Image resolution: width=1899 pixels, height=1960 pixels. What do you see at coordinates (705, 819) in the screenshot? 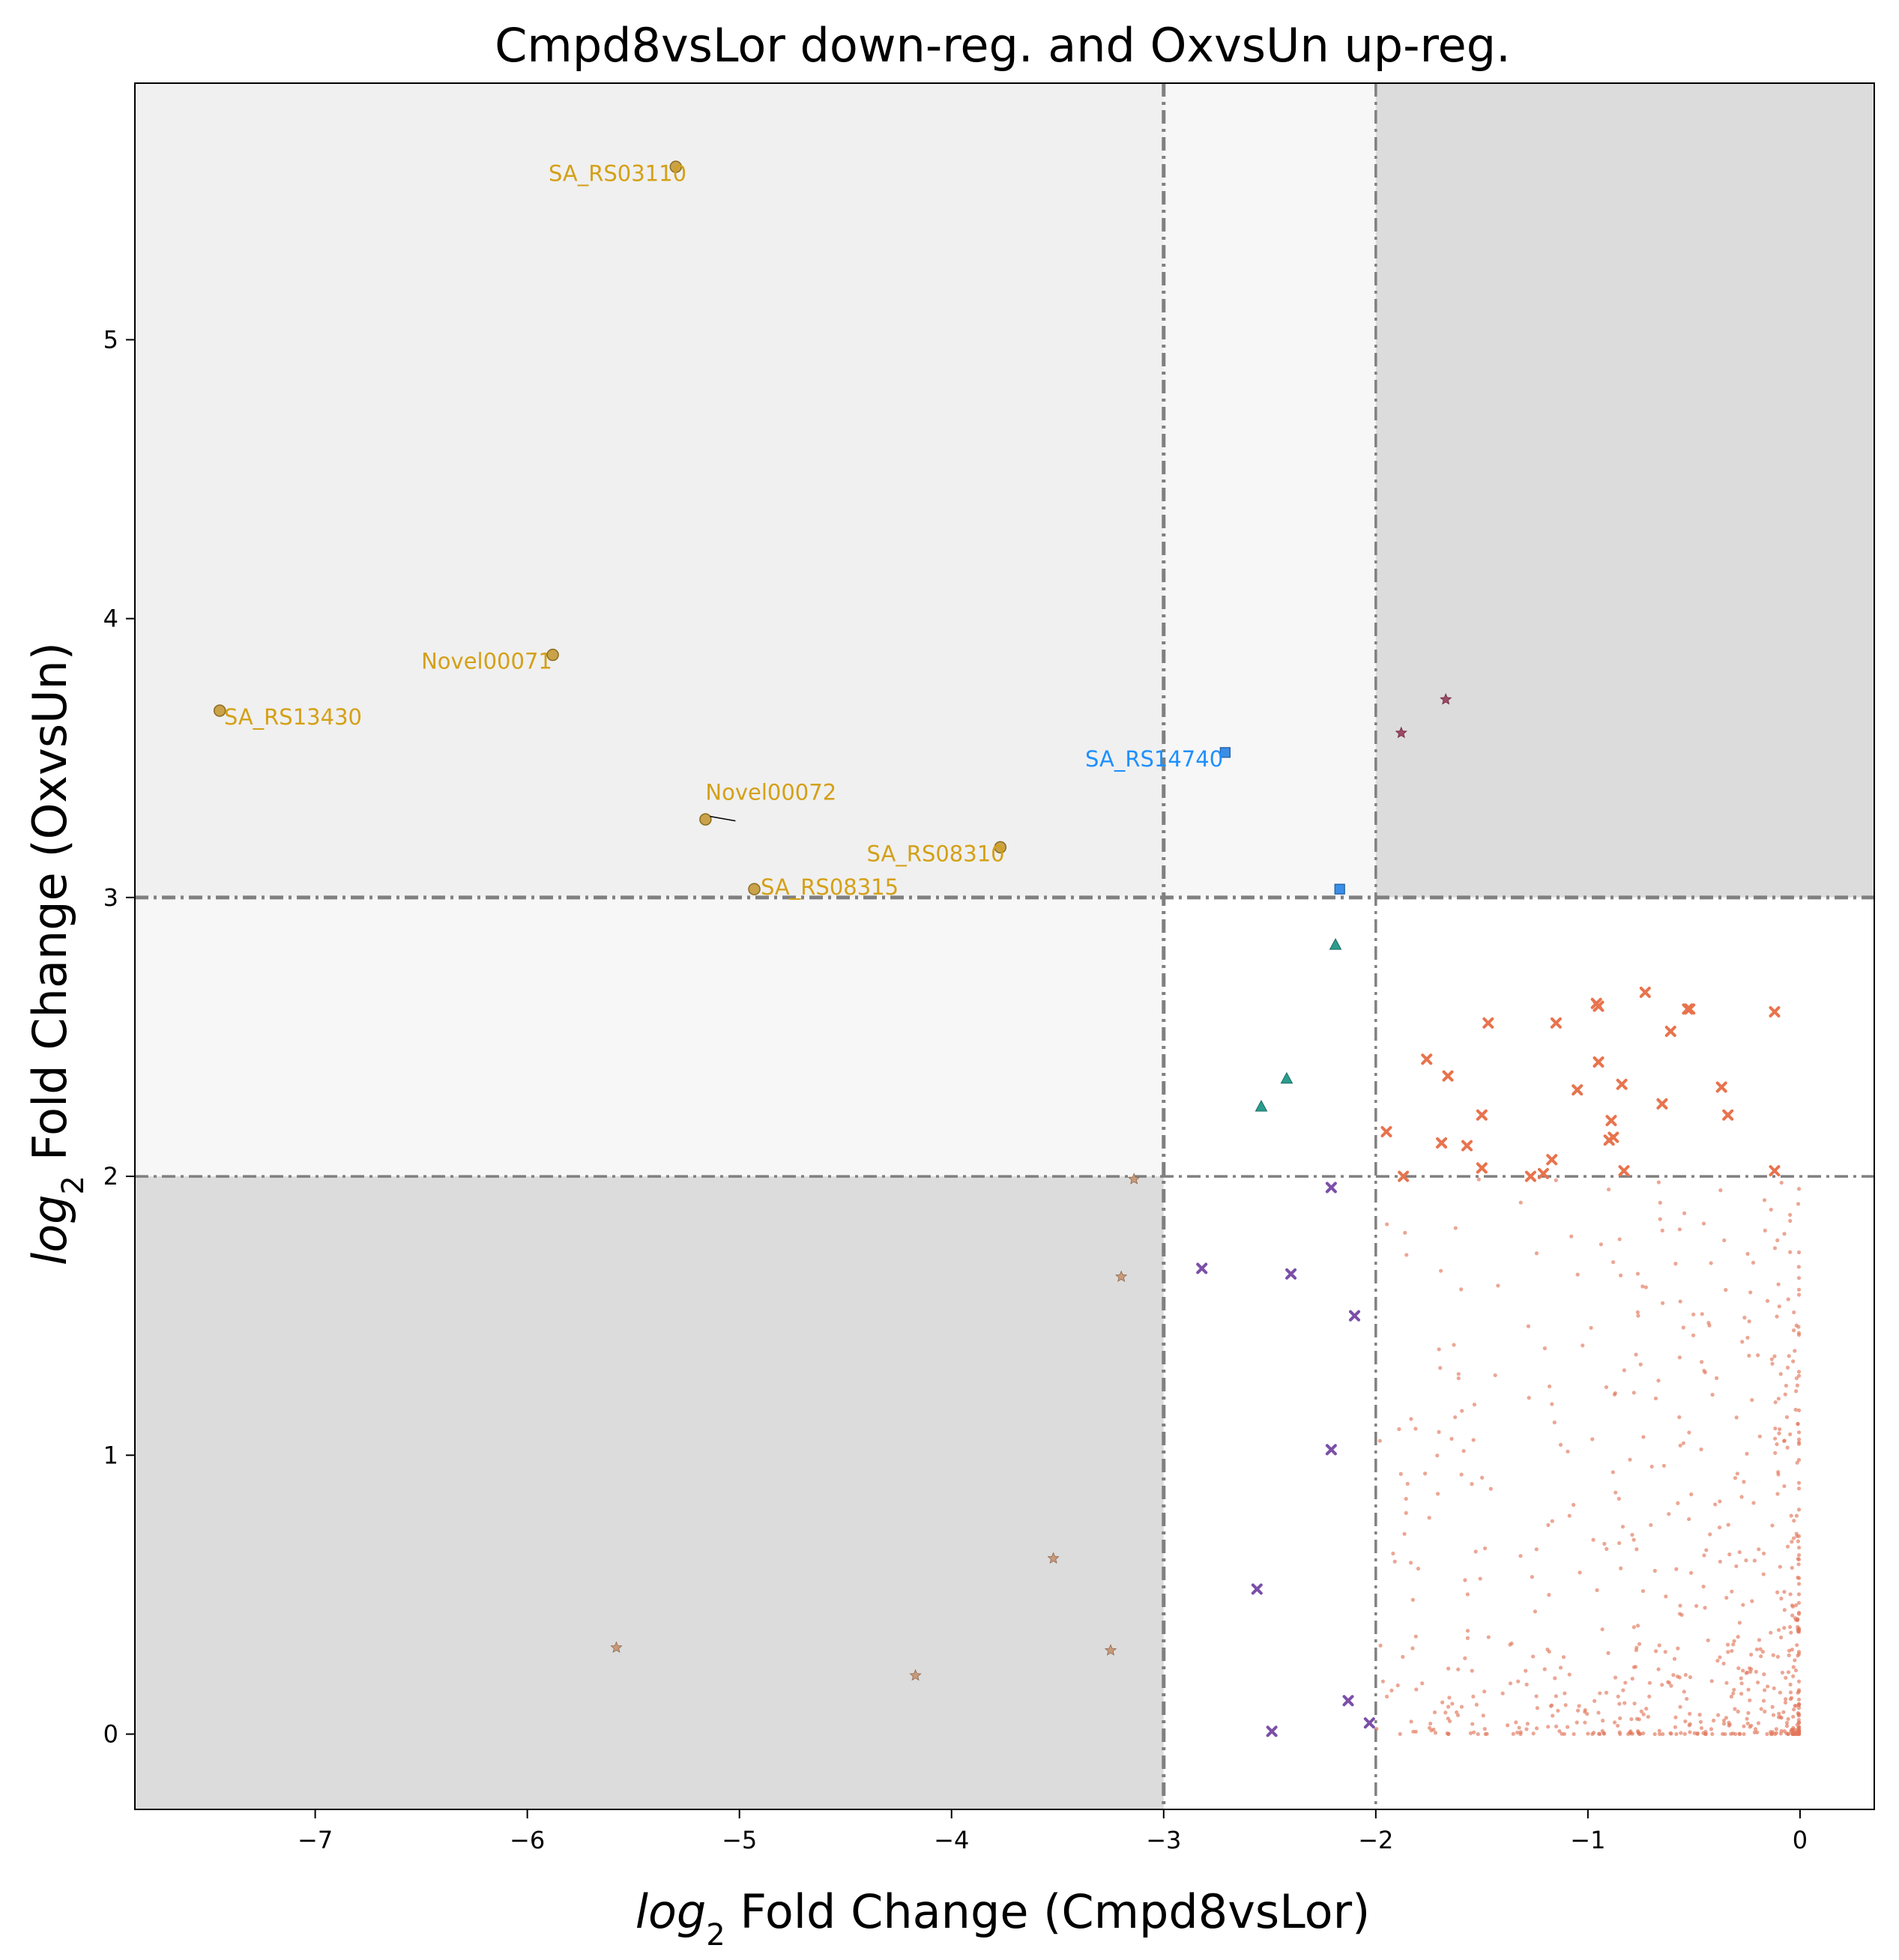
I see `data-point-circle` at bounding box center [705, 819].